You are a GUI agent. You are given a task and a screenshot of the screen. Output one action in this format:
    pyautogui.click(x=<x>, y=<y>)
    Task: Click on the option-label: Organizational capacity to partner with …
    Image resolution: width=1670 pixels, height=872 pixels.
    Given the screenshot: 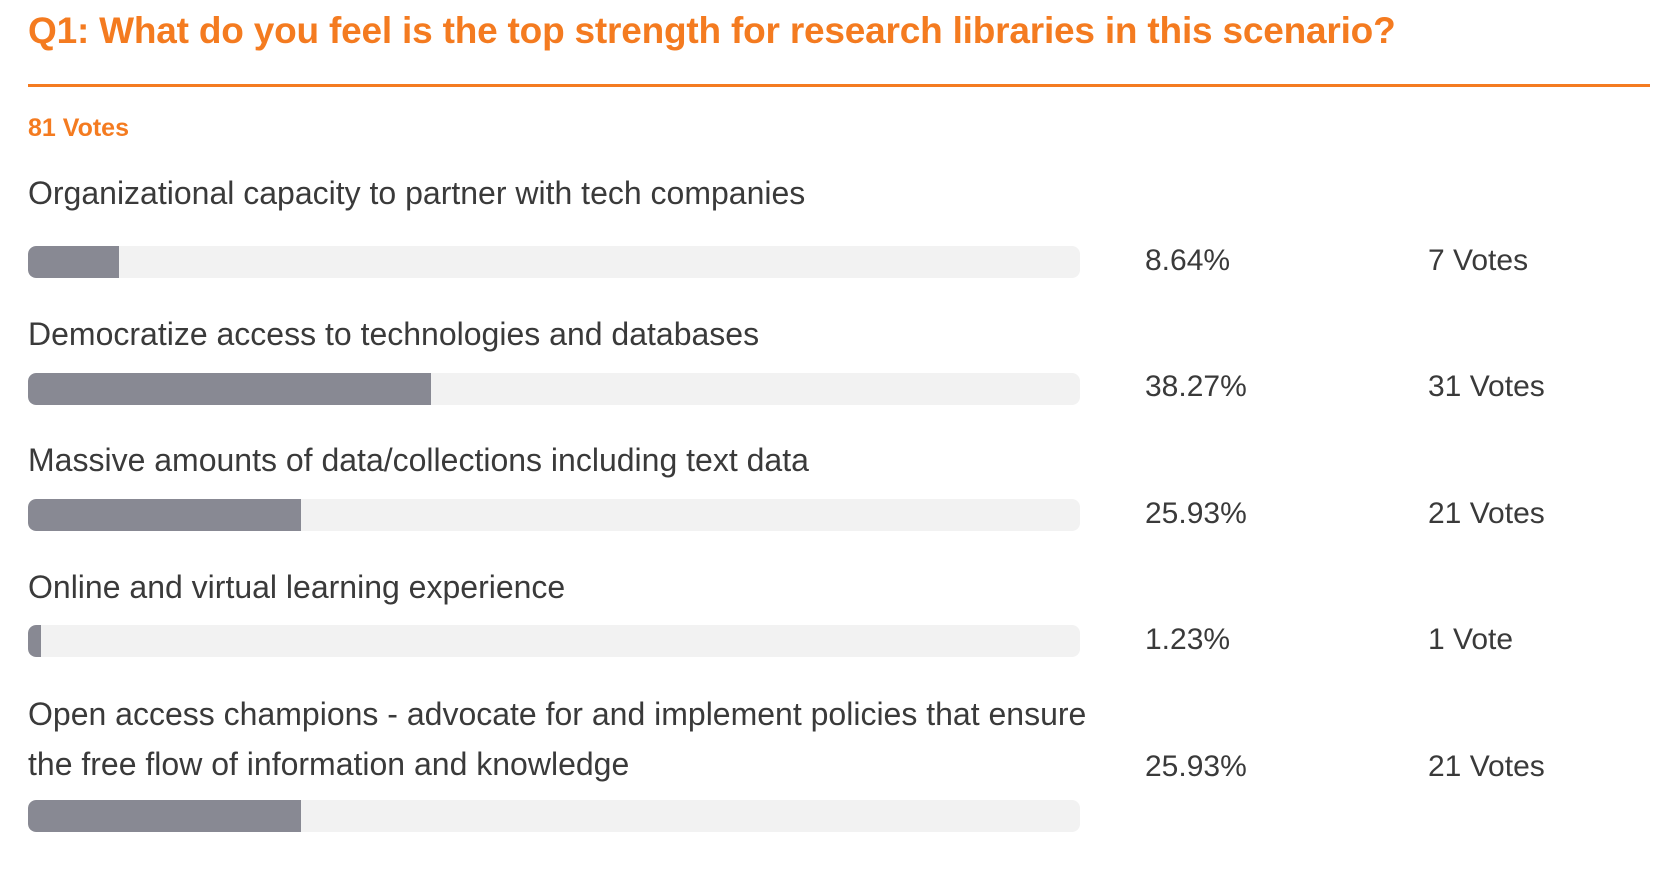 What is the action you would take?
    pyautogui.click(x=417, y=193)
    